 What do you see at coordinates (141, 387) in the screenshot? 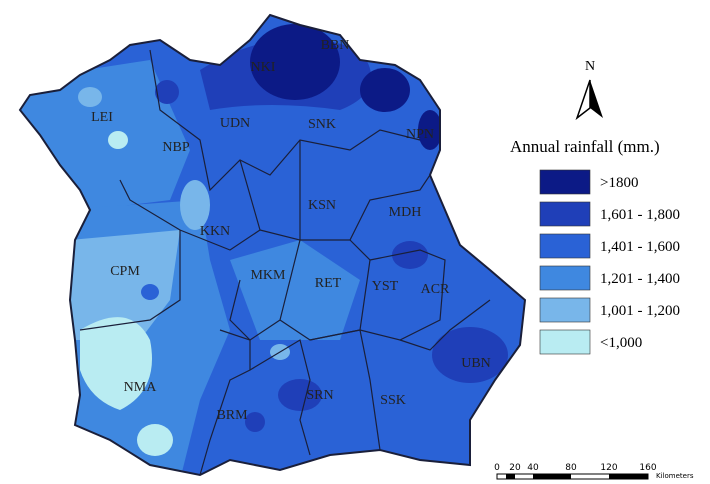
I see `region-label: NMA` at bounding box center [141, 387].